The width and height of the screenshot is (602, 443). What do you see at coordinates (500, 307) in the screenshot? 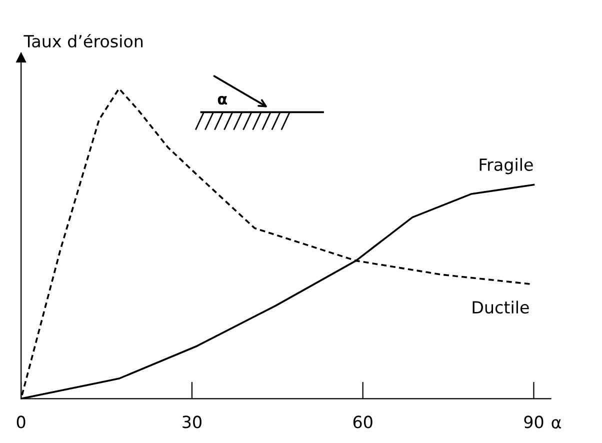
I see `series-label: Ductile` at bounding box center [500, 307].